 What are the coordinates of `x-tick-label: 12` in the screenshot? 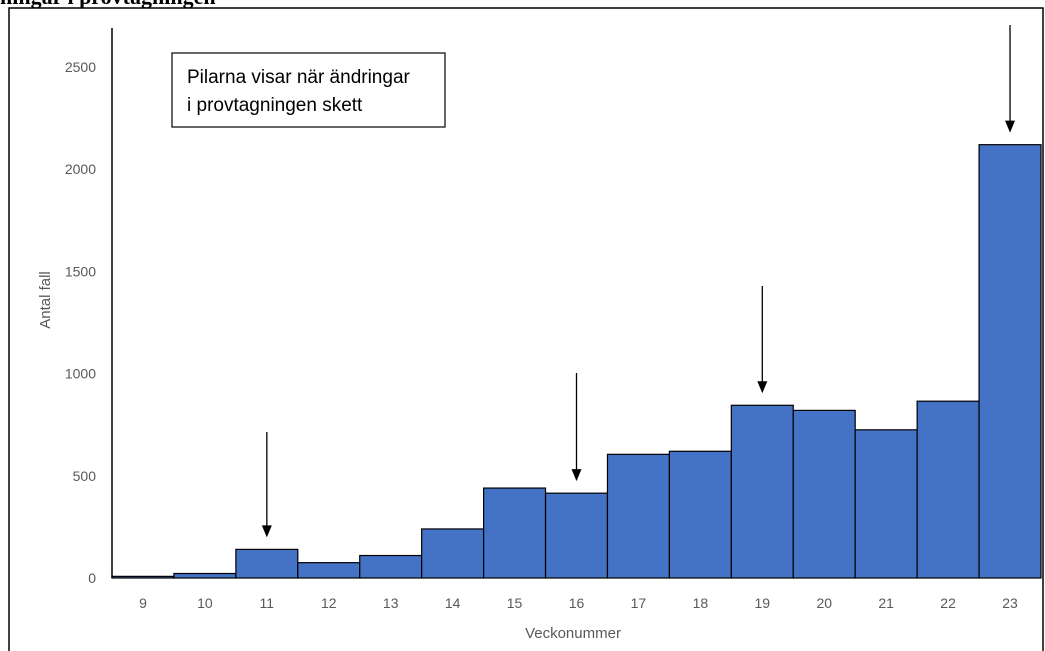 It's located at (329, 603).